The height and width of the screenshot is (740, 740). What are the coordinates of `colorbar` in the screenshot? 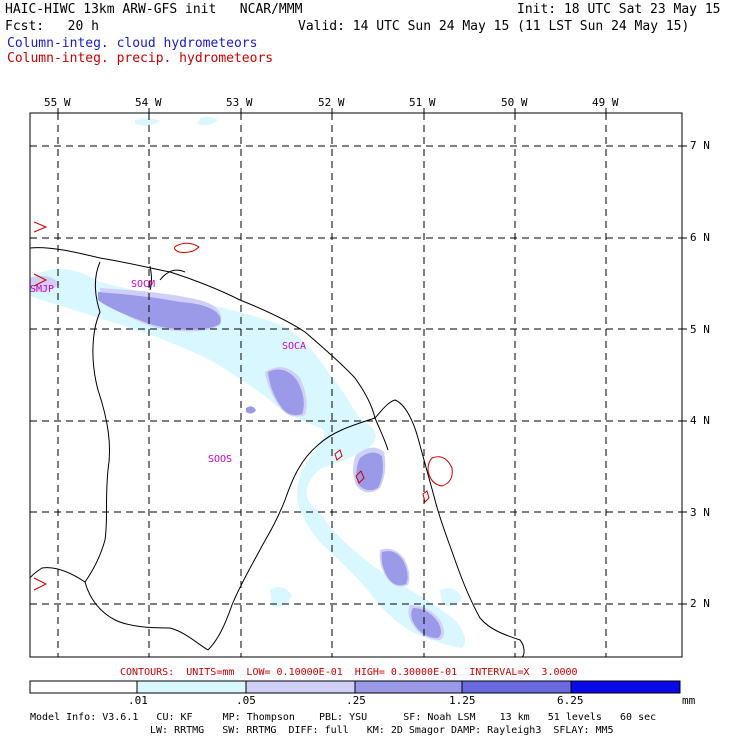 It's located at (355, 687).